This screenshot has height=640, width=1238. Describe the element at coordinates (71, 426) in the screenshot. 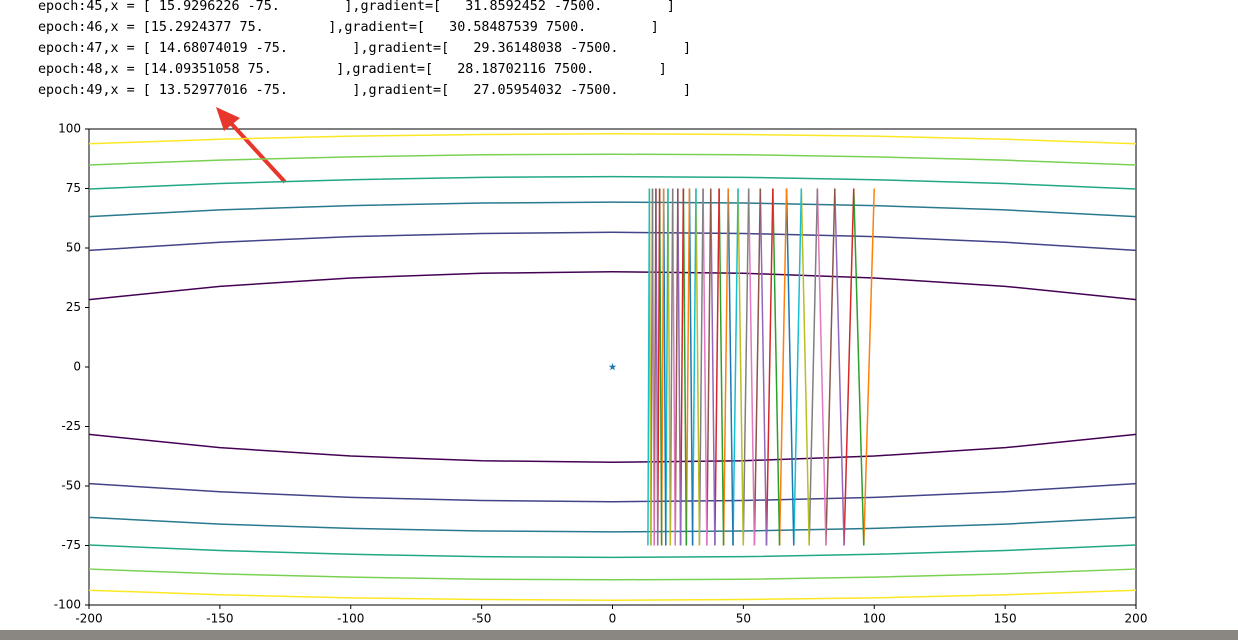

I see `y-tick-label: -25` at that location.